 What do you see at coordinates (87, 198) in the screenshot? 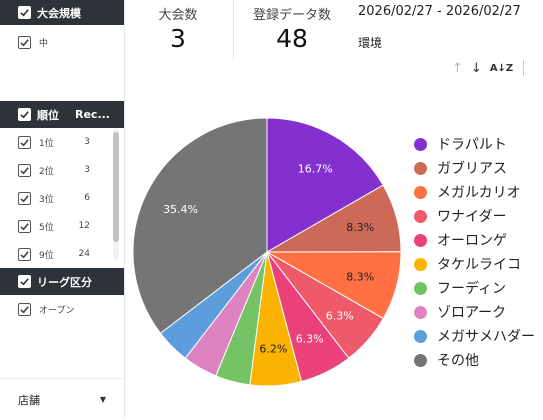
I see `rank-item-count: 6` at bounding box center [87, 198].